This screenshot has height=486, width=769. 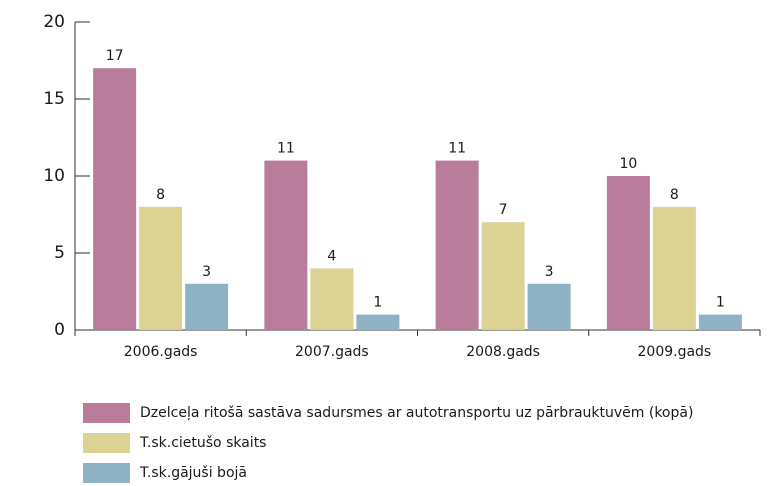 What do you see at coordinates (59, 253) in the screenshot?
I see `y-tick-label: 5` at bounding box center [59, 253].